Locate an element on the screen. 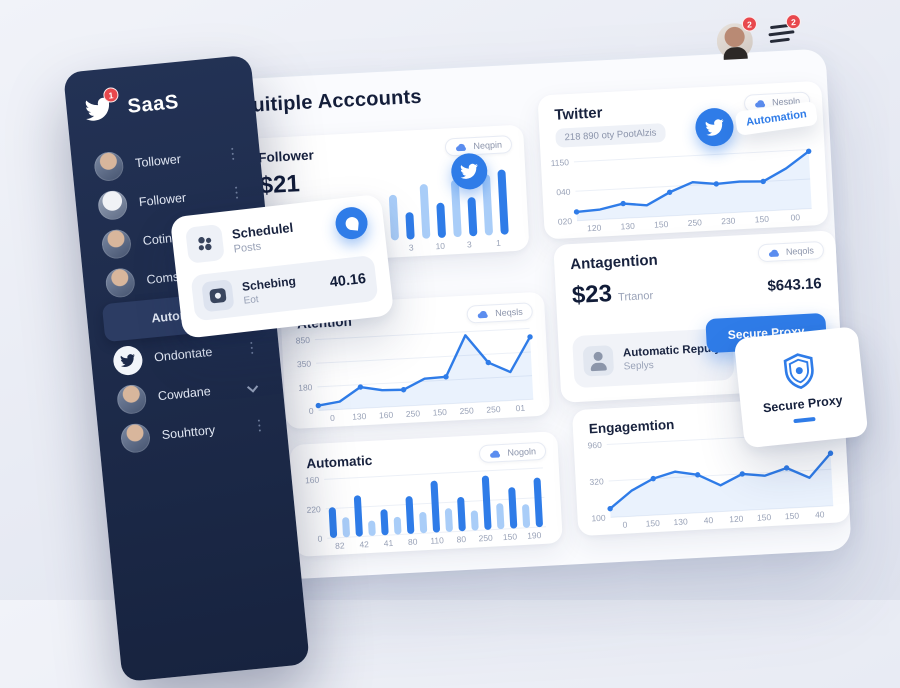 The height and width of the screenshot is (688, 900). schebing-row: Schebing Eot 40.16 is located at coordinates (284, 288).